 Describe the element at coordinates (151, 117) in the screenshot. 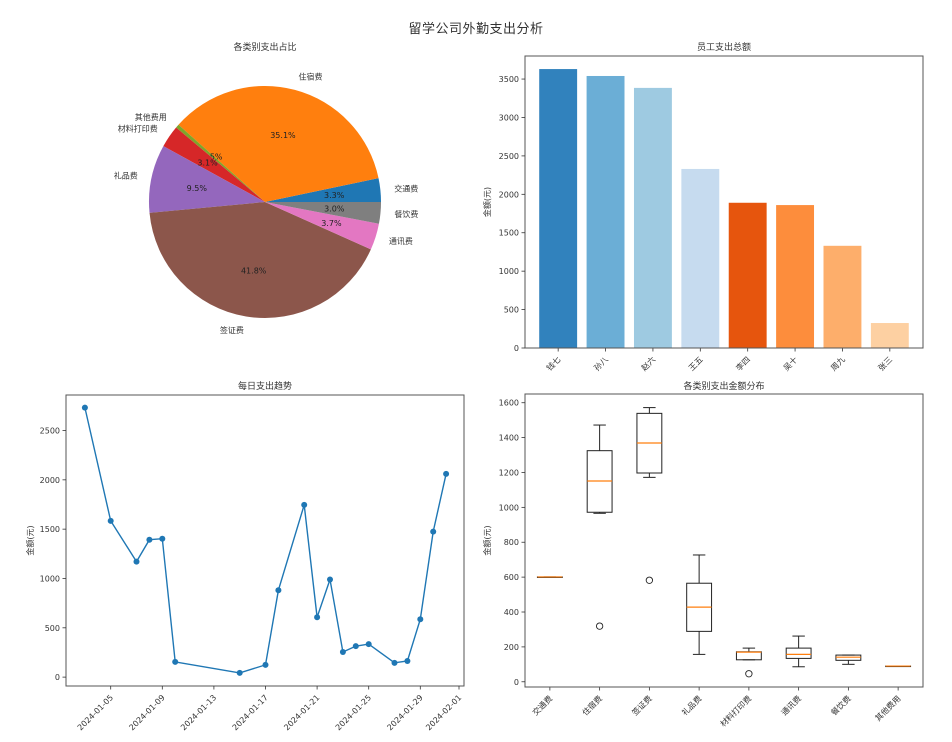

I see `pie-slice-label: 其他费用` at that location.